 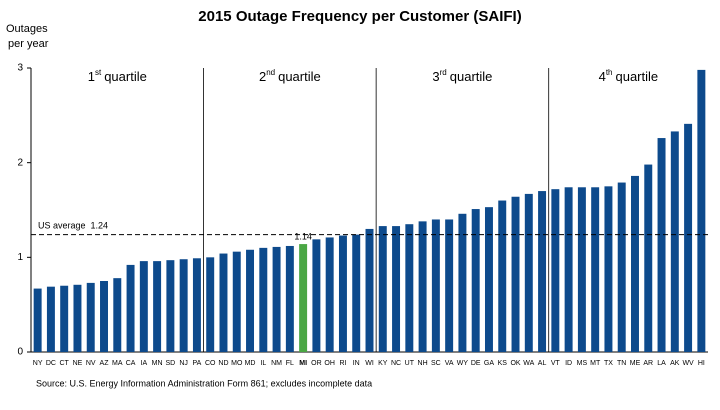 What do you see at coordinates (463, 363) in the screenshot?
I see `x-tick-label: WY` at bounding box center [463, 363].